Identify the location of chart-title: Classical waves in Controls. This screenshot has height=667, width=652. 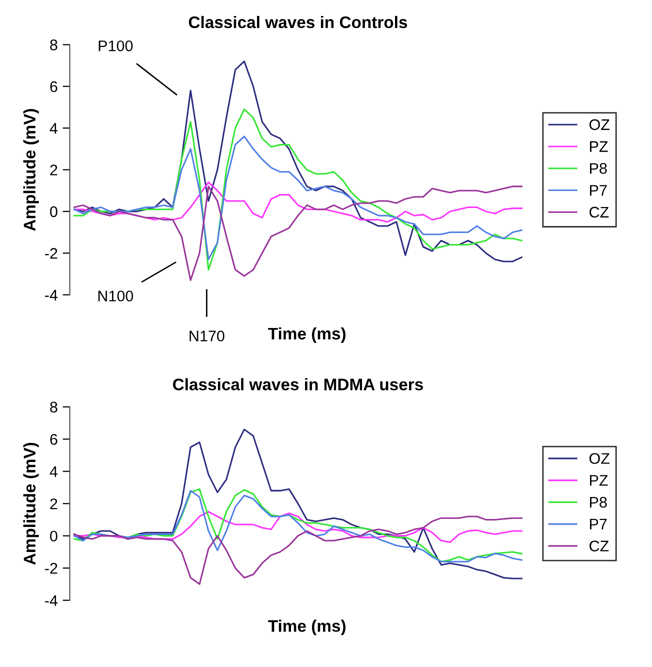
(298, 22).